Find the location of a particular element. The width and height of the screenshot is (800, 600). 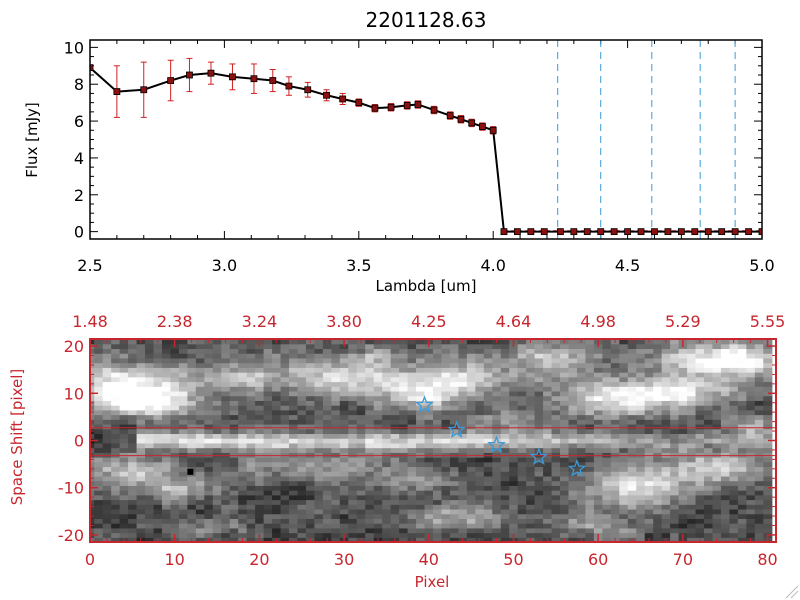

source-star-marker is located at coordinates (424, 404).